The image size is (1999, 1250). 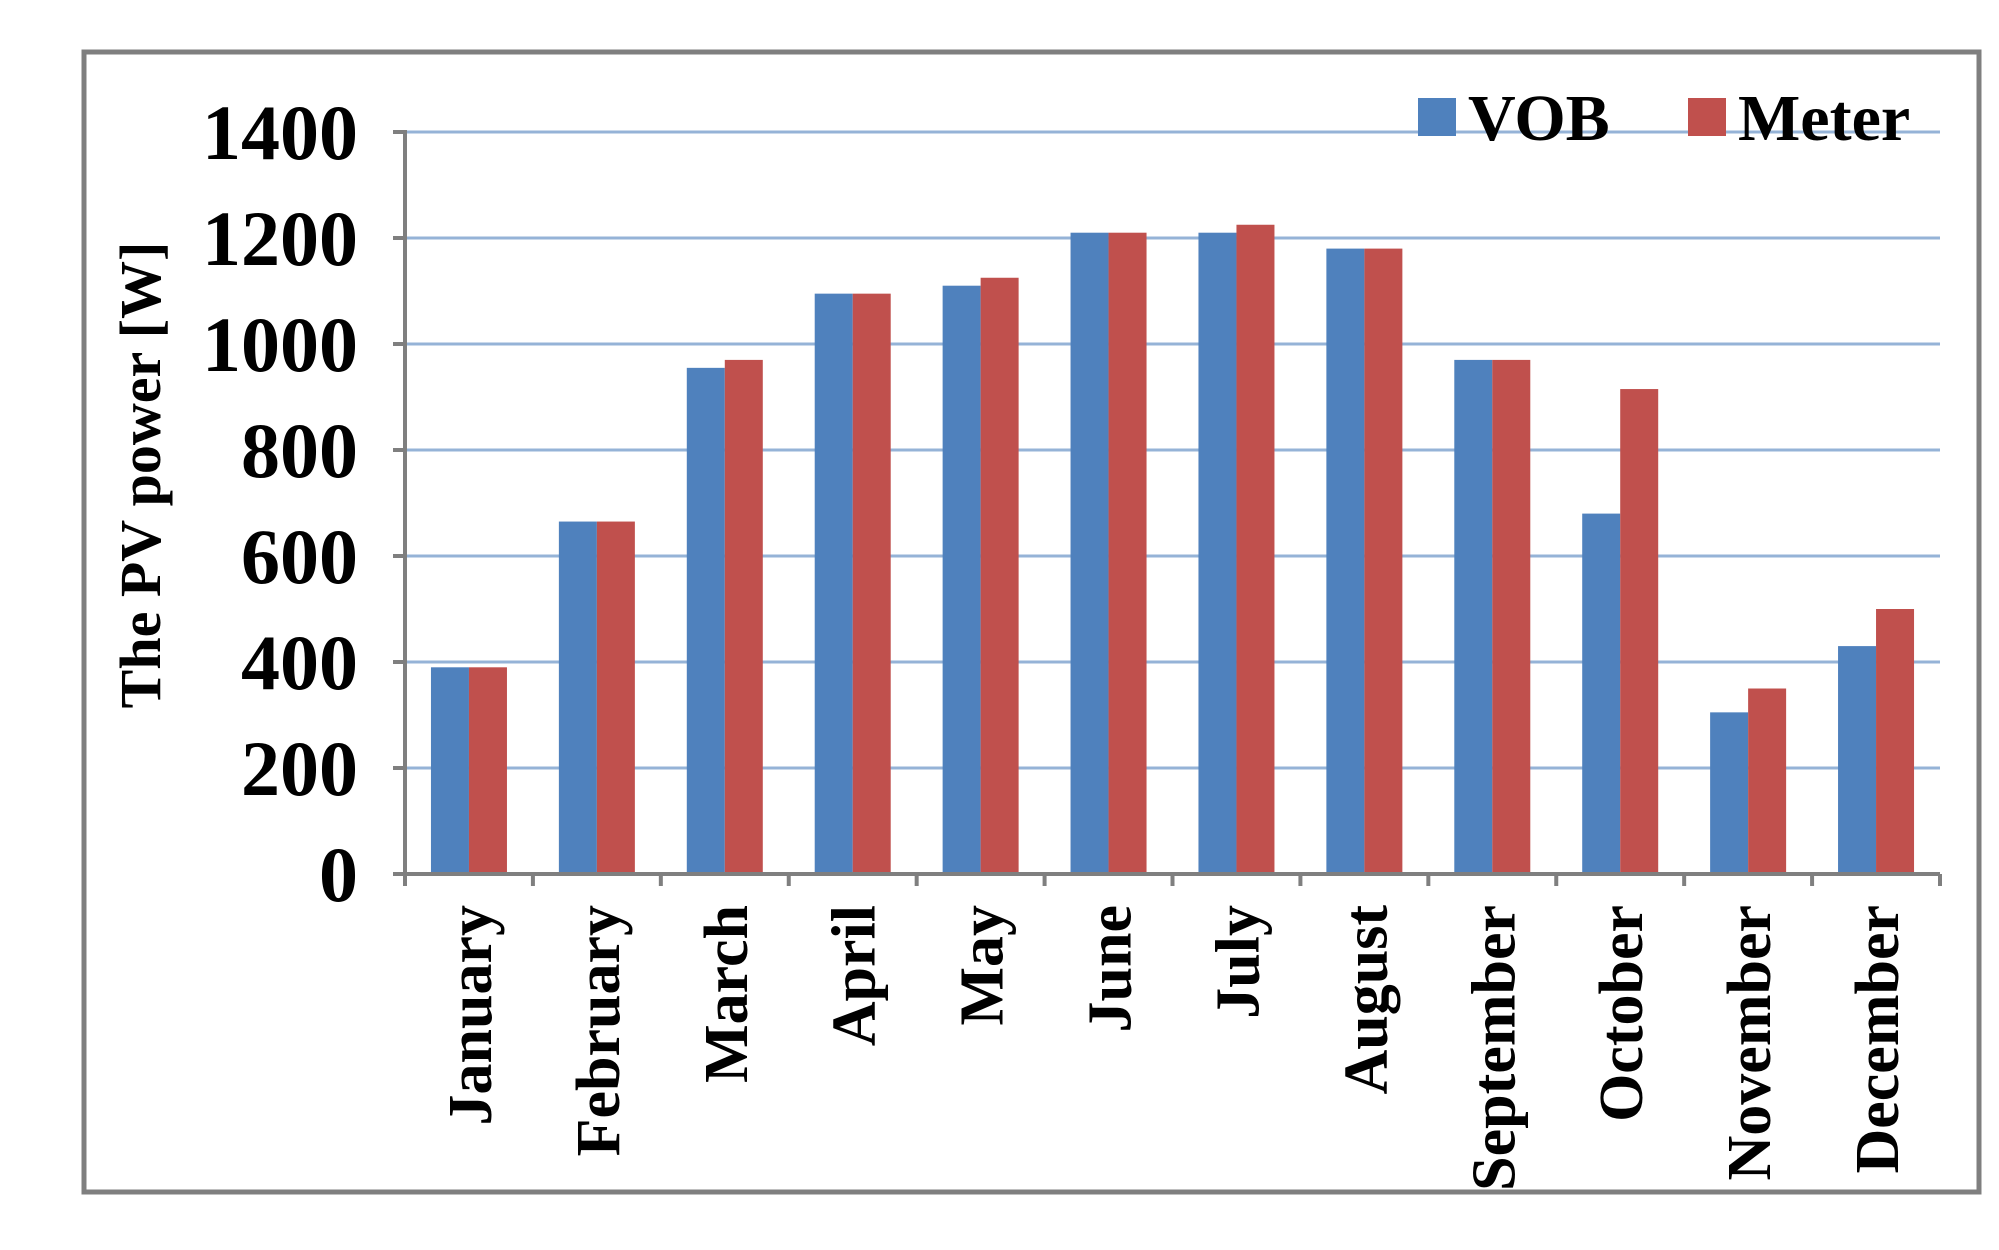 I want to click on bar-vob-april, so click(x=833, y=583).